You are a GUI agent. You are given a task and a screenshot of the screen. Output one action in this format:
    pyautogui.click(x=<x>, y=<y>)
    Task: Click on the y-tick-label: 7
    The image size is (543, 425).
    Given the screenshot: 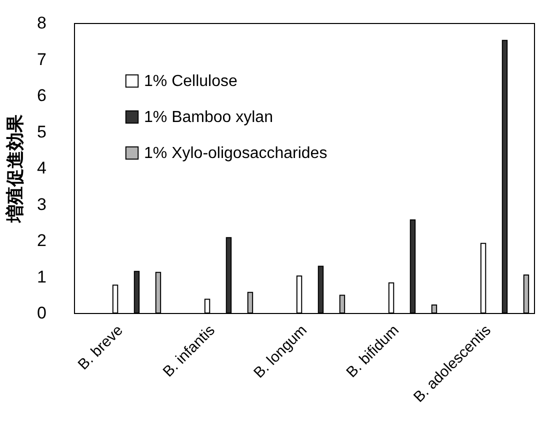 What is the action you would take?
    pyautogui.click(x=41, y=59)
    